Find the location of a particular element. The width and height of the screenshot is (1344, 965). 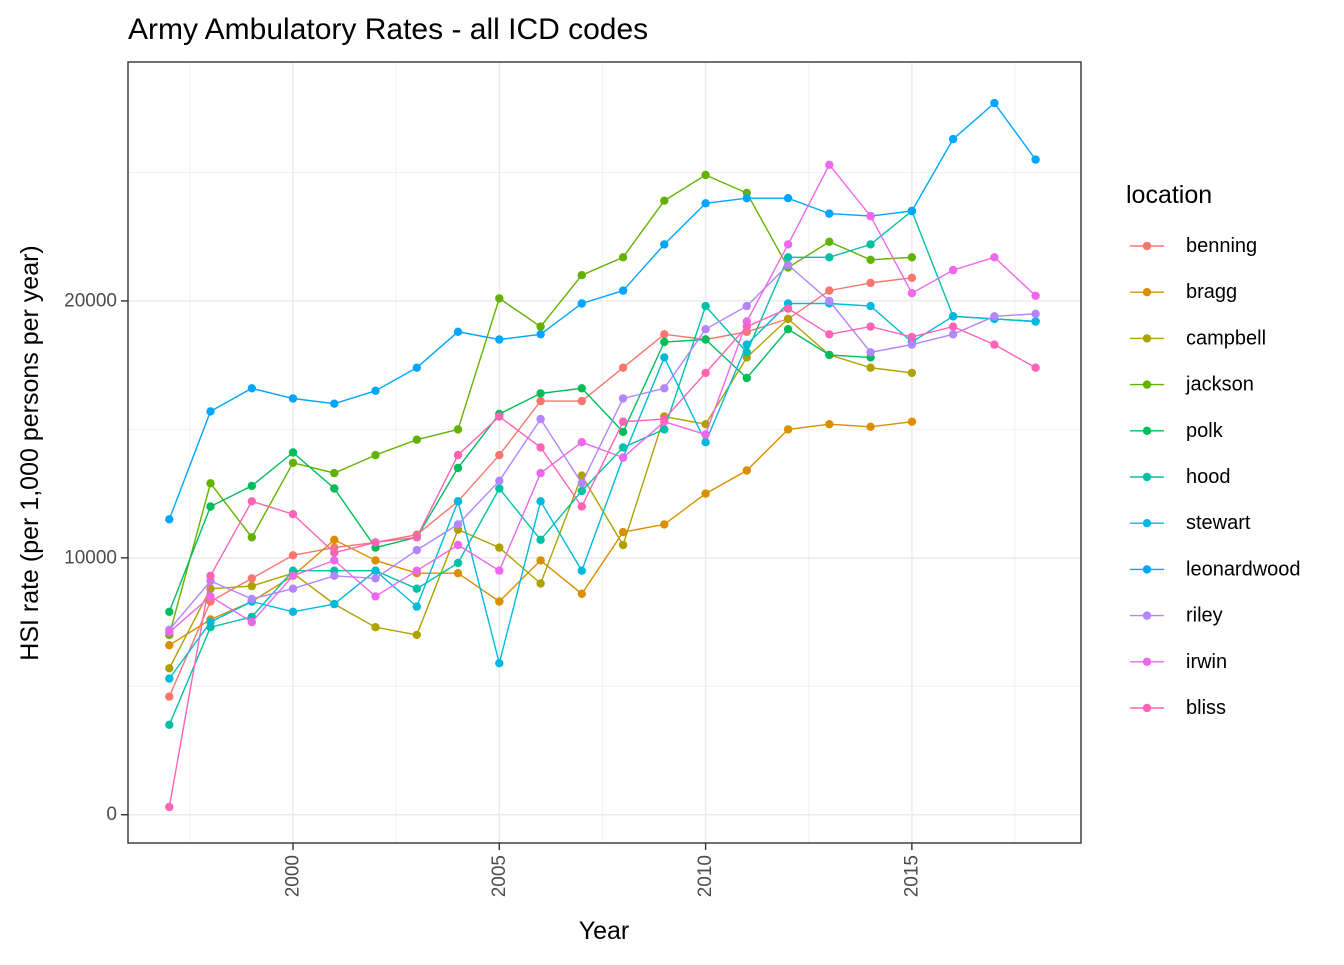

legend-title: location is located at coordinates (1169, 195).